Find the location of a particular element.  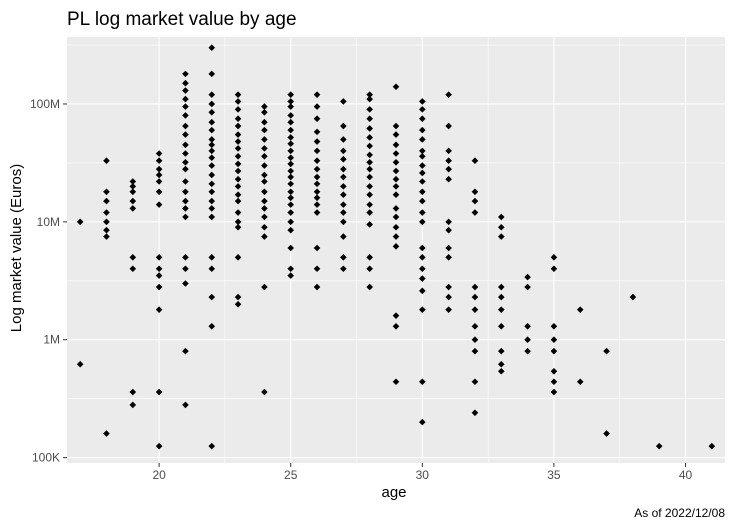

y-axis: 100K 1M 10M 100M is located at coordinates (48, 281).